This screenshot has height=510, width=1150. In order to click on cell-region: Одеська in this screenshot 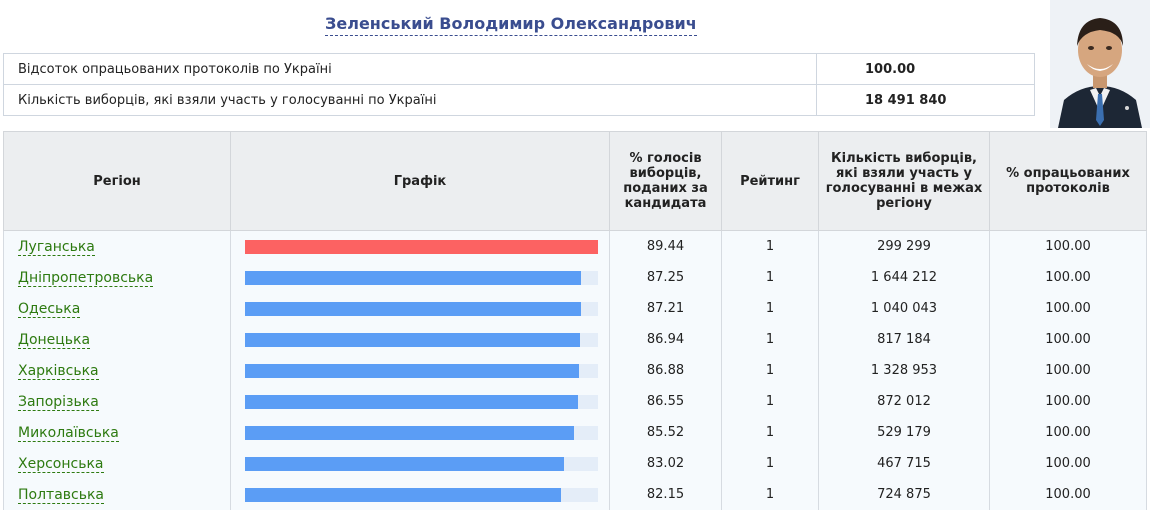, I will do `click(117, 308)`.